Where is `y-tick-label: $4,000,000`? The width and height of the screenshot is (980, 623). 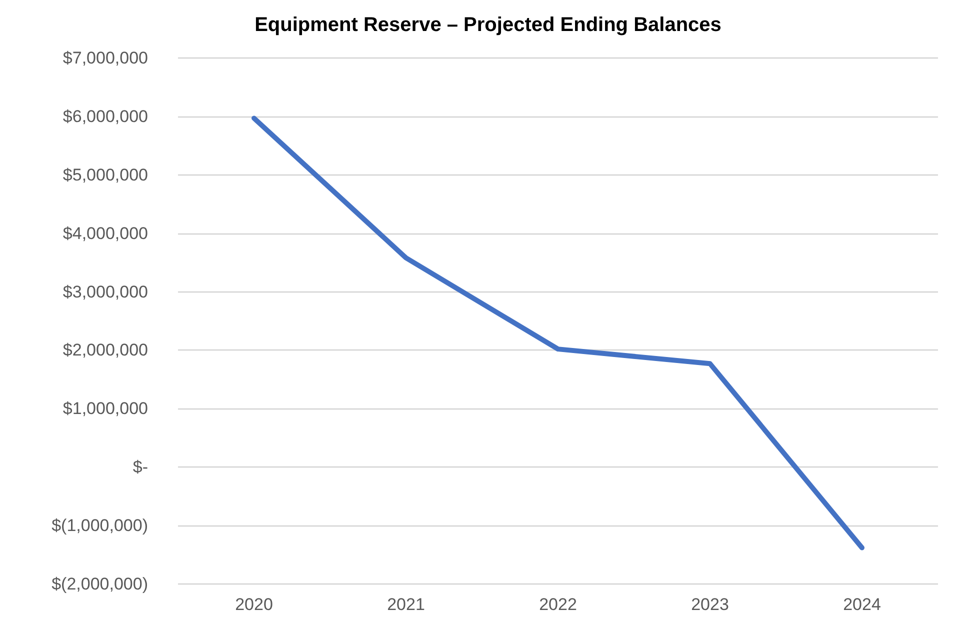
y-tick-label: $4,000,000 is located at coordinates (105, 233).